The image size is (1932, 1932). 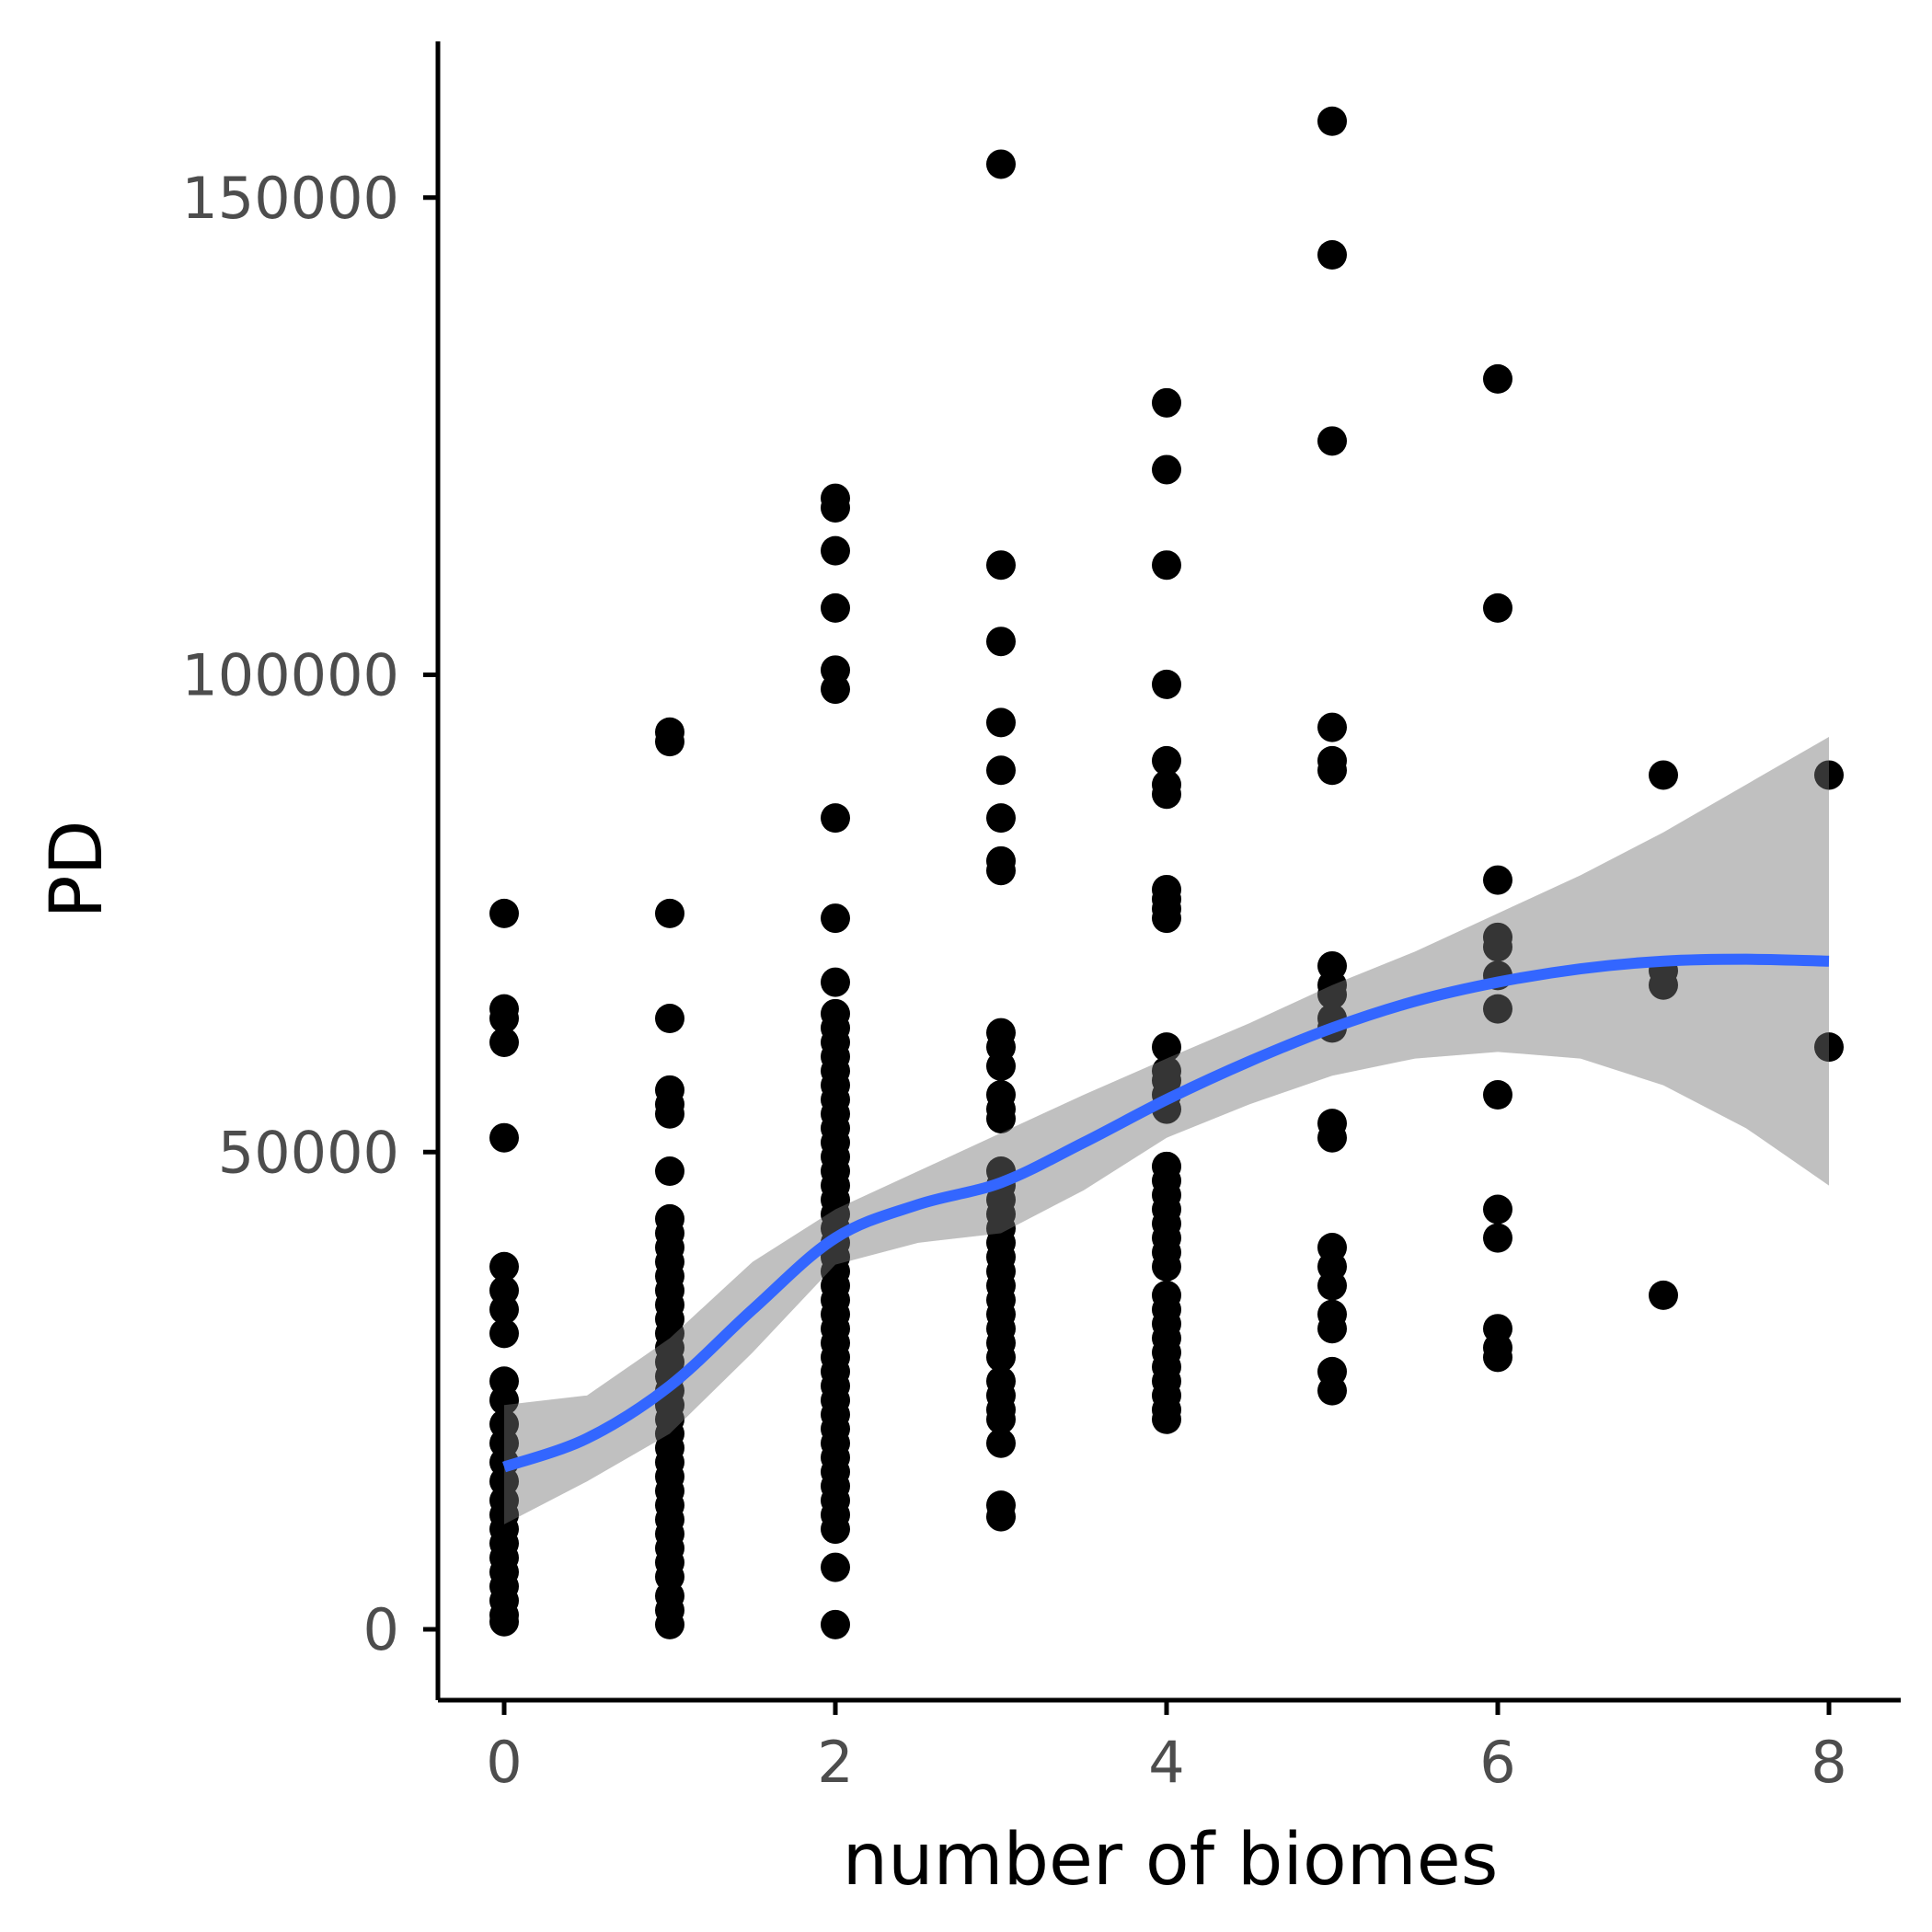 I want to click on x-axis-title: number of biomes, so click(x=1171, y=1860).